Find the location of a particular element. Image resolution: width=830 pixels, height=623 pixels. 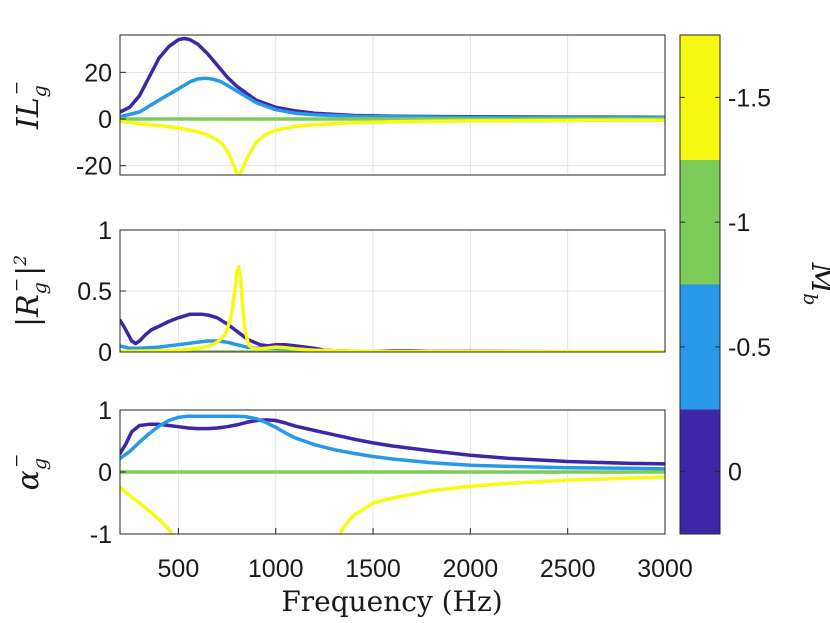

y-tick-label: -20 is located at coordinates (94, 167).